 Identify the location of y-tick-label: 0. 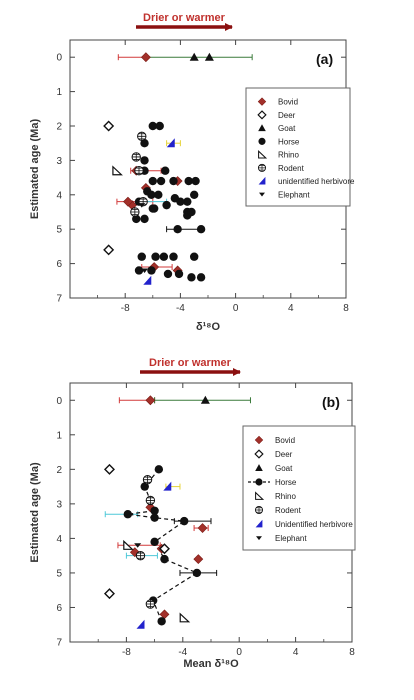
(59, 401).